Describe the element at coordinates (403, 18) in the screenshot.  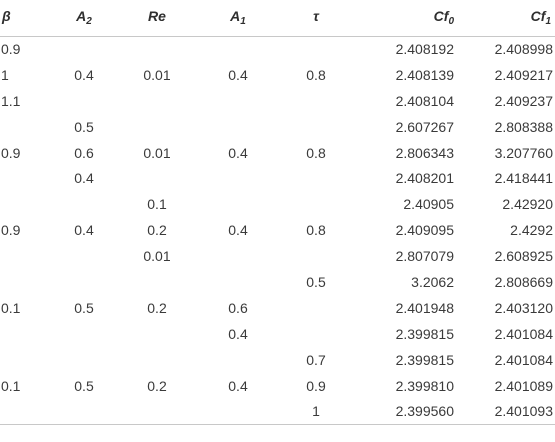
I see `header-cf0: Cf0` at that location.